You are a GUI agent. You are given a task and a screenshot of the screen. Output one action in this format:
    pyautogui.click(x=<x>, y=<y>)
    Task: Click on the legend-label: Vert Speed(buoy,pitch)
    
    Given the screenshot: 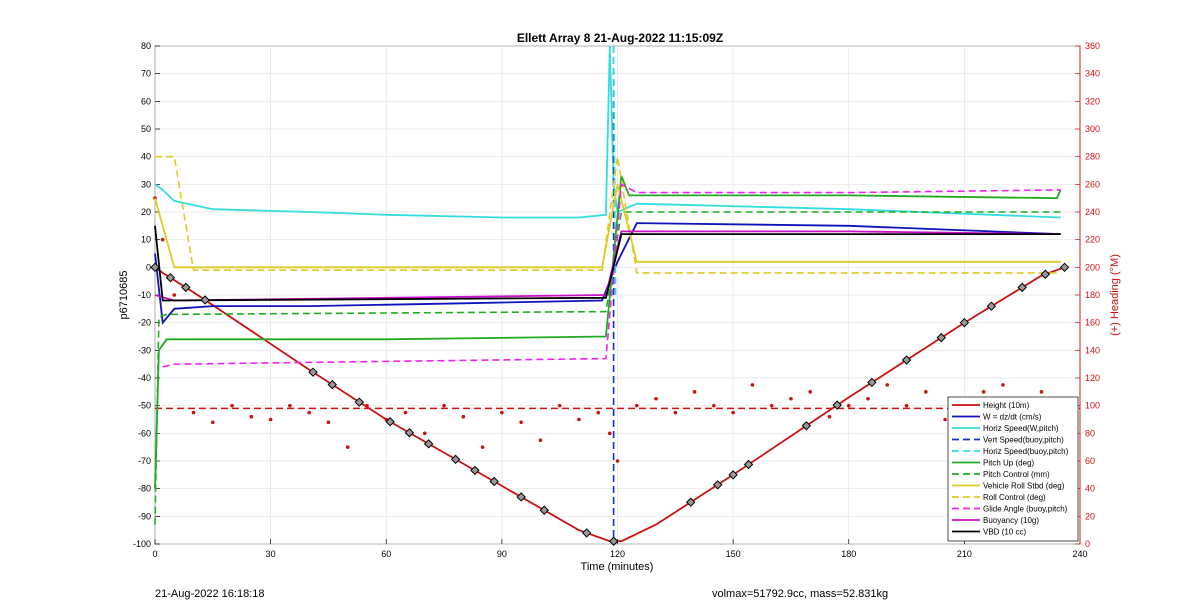 What is the action you would take?
    pyautogui.click(x=1023, y=440)
    